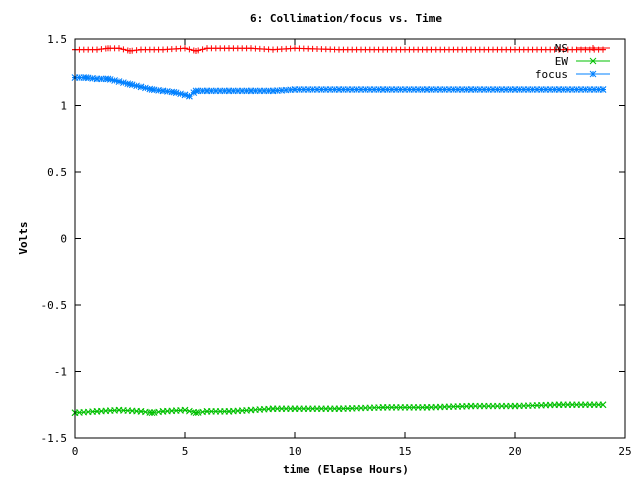 This screenshot has height=480, width=640. I want to click on series-line, so click(338, 409).